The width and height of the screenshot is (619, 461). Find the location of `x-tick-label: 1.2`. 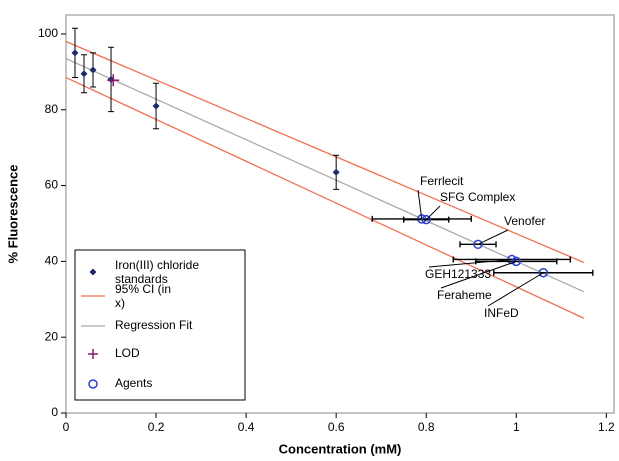

x-tick-label: 1.2 is located at coordinates (606, 427).